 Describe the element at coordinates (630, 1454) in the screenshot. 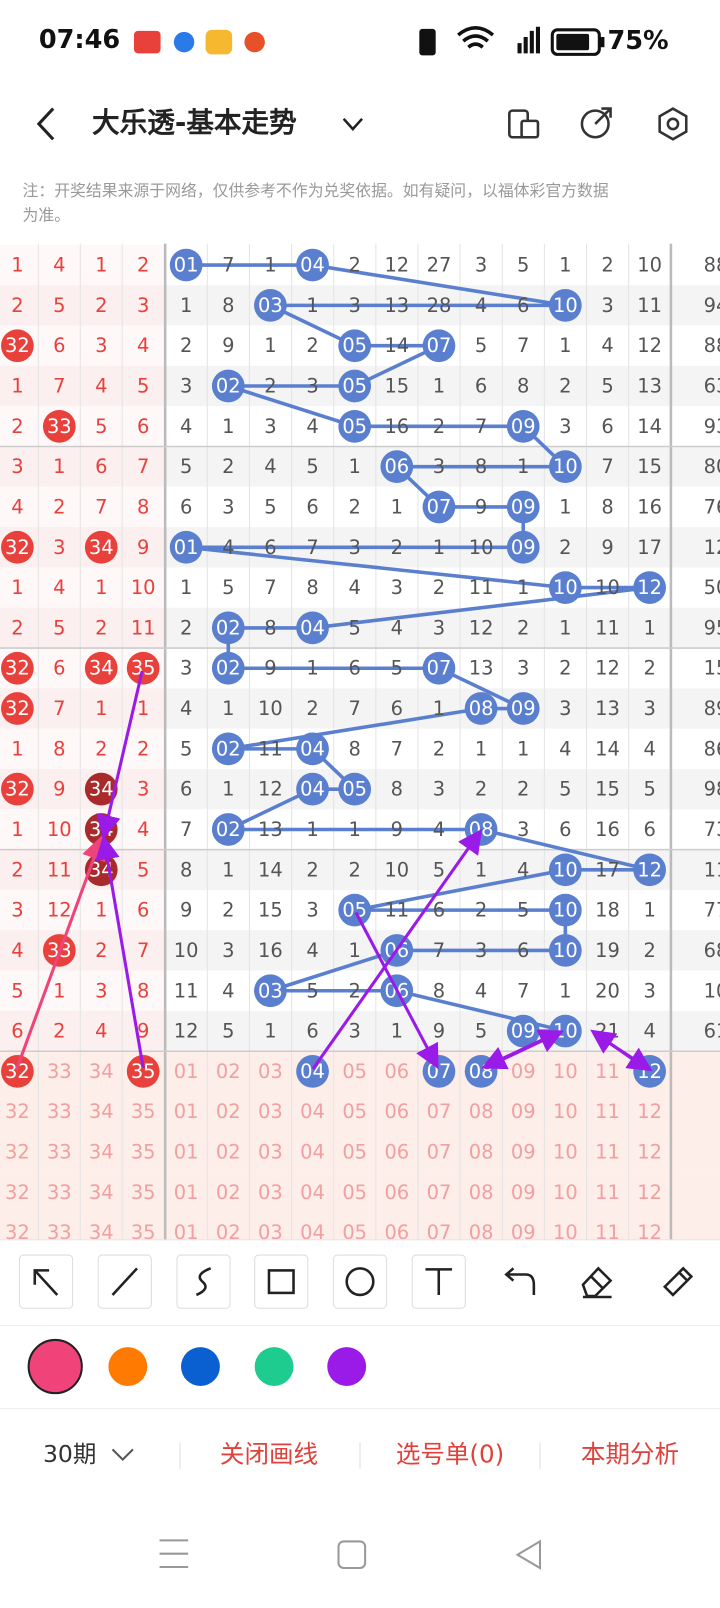

I see `period-analysis: 本期分析` at that location.